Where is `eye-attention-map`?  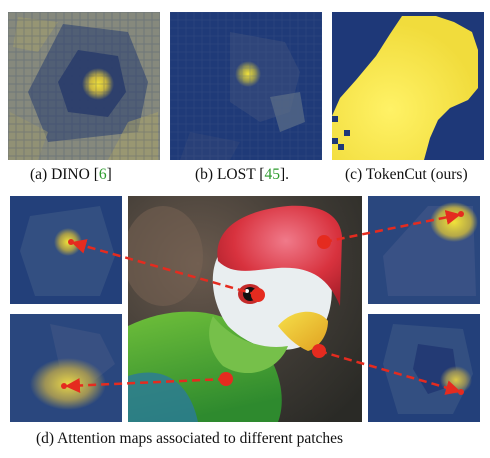 eye-attention-map is located at coordinates (66, 250).